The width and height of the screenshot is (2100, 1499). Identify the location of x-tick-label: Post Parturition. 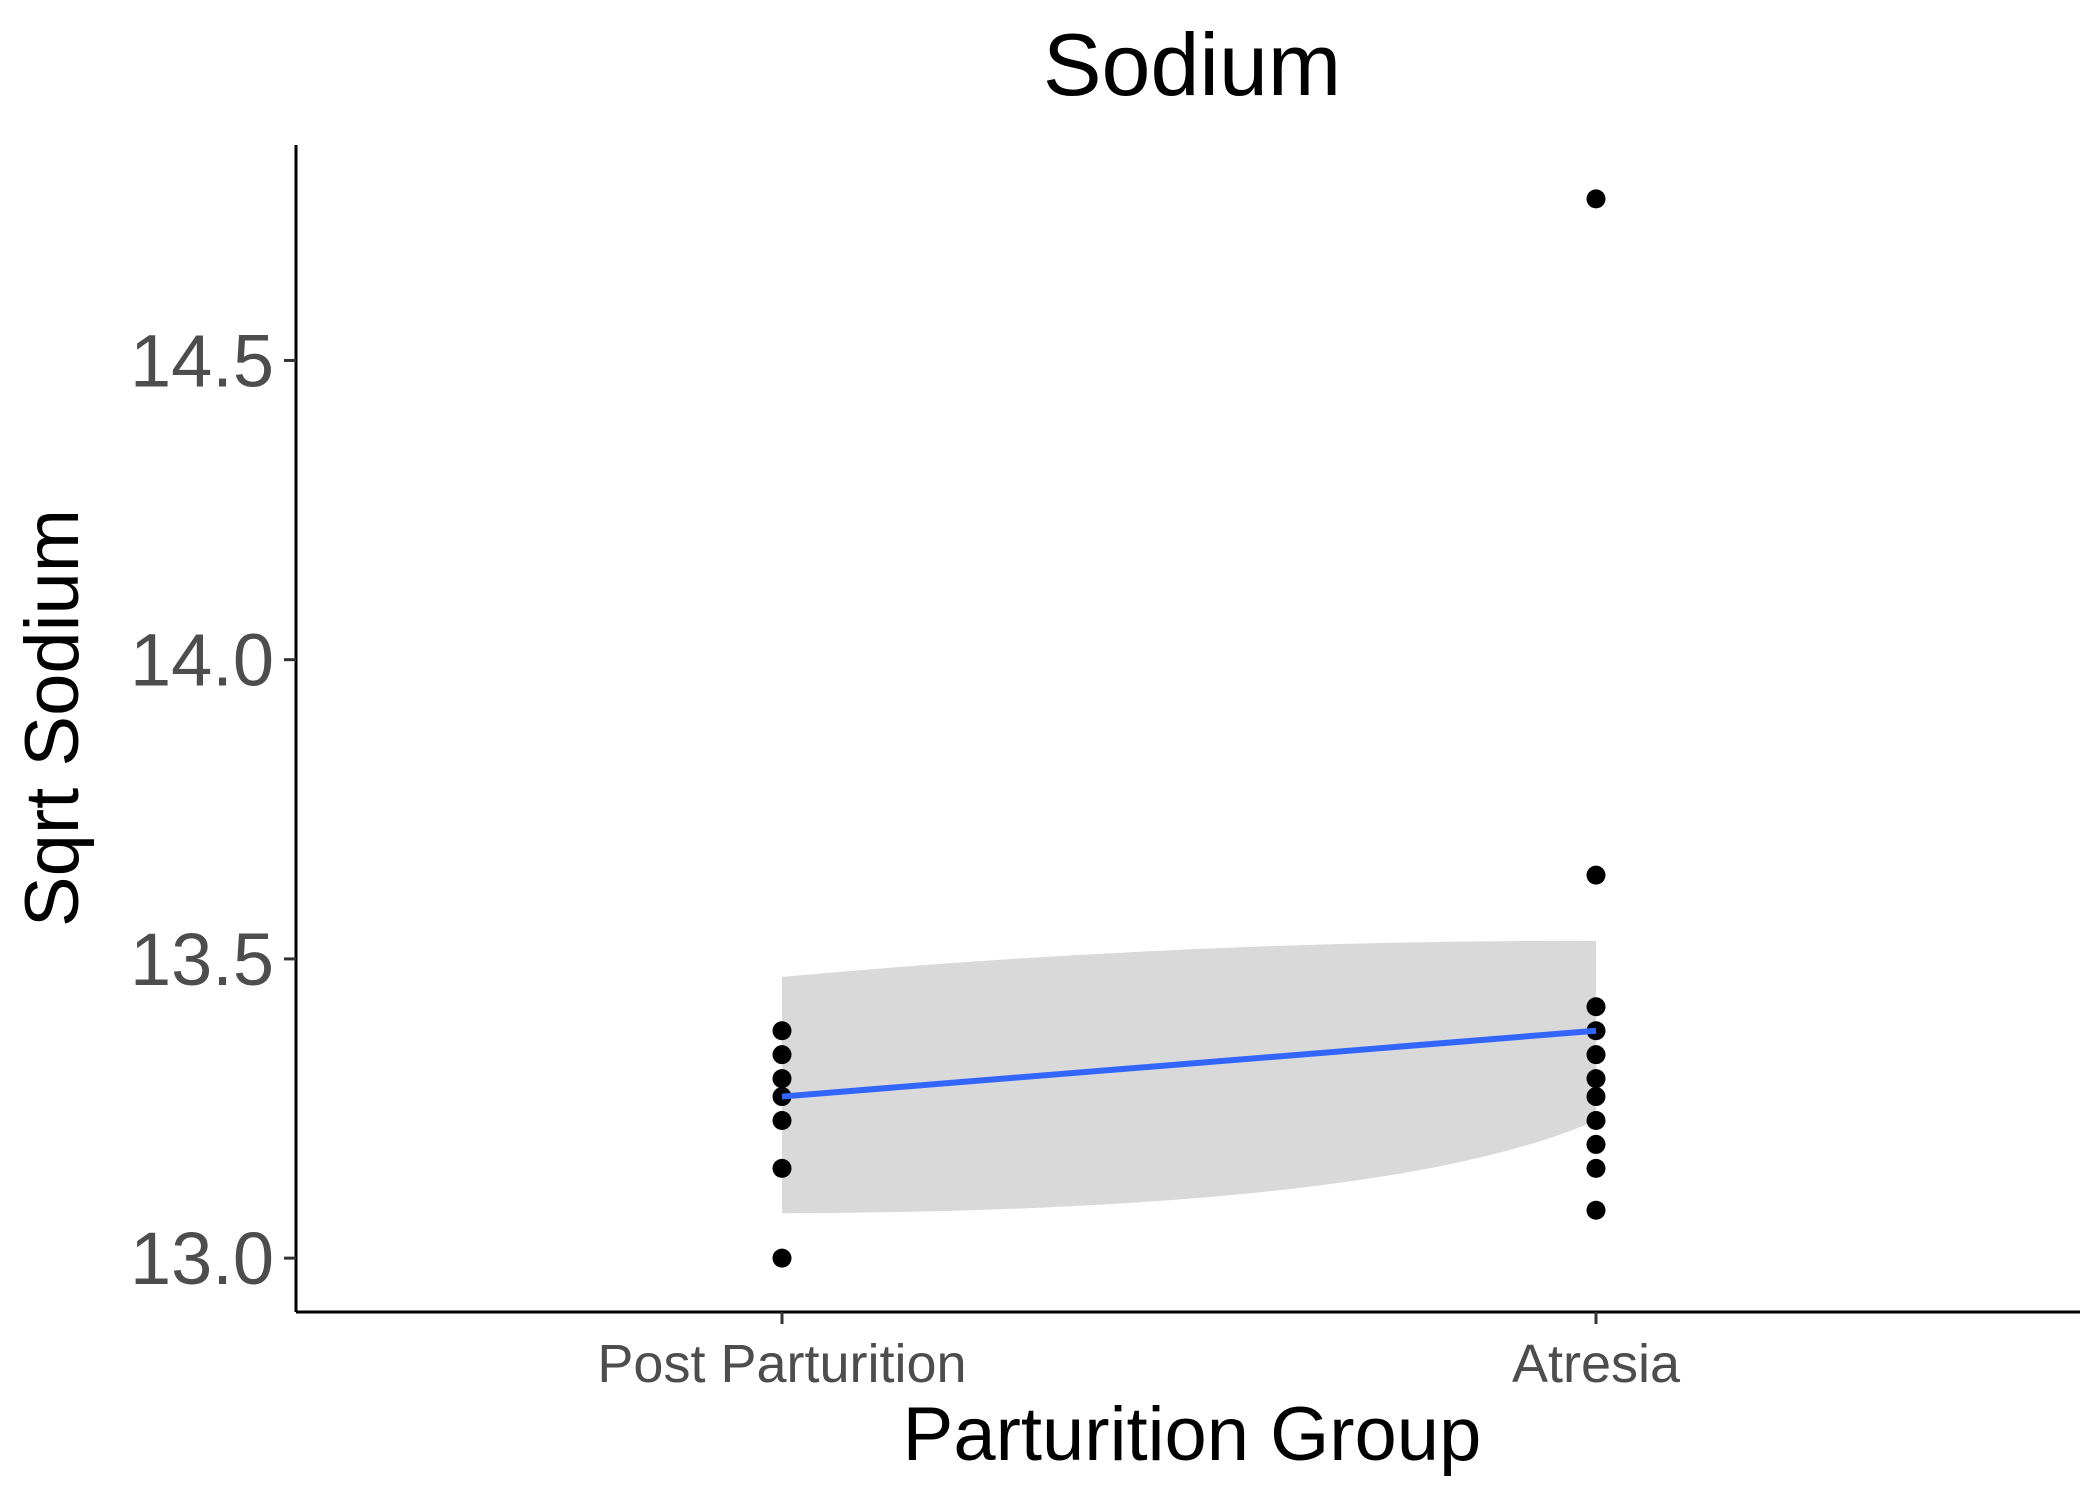
(781, 1364).